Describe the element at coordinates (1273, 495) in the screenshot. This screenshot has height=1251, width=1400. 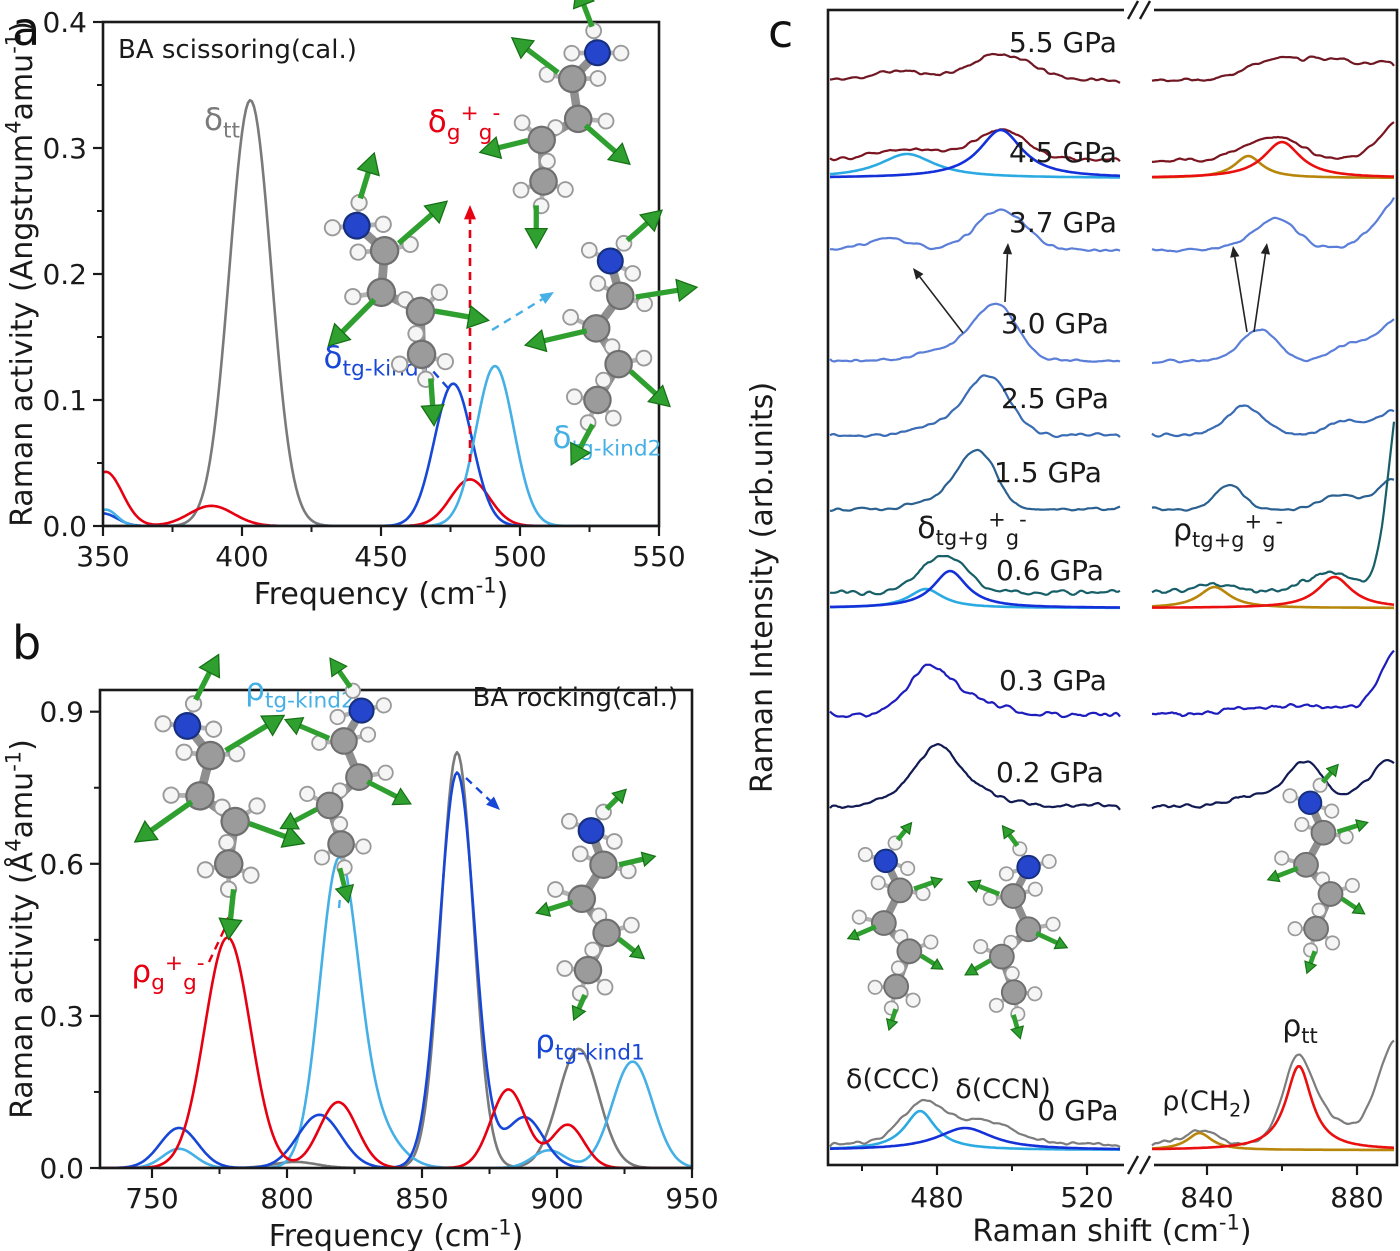
I see `spectrum-1.5GPa-right` at that location.